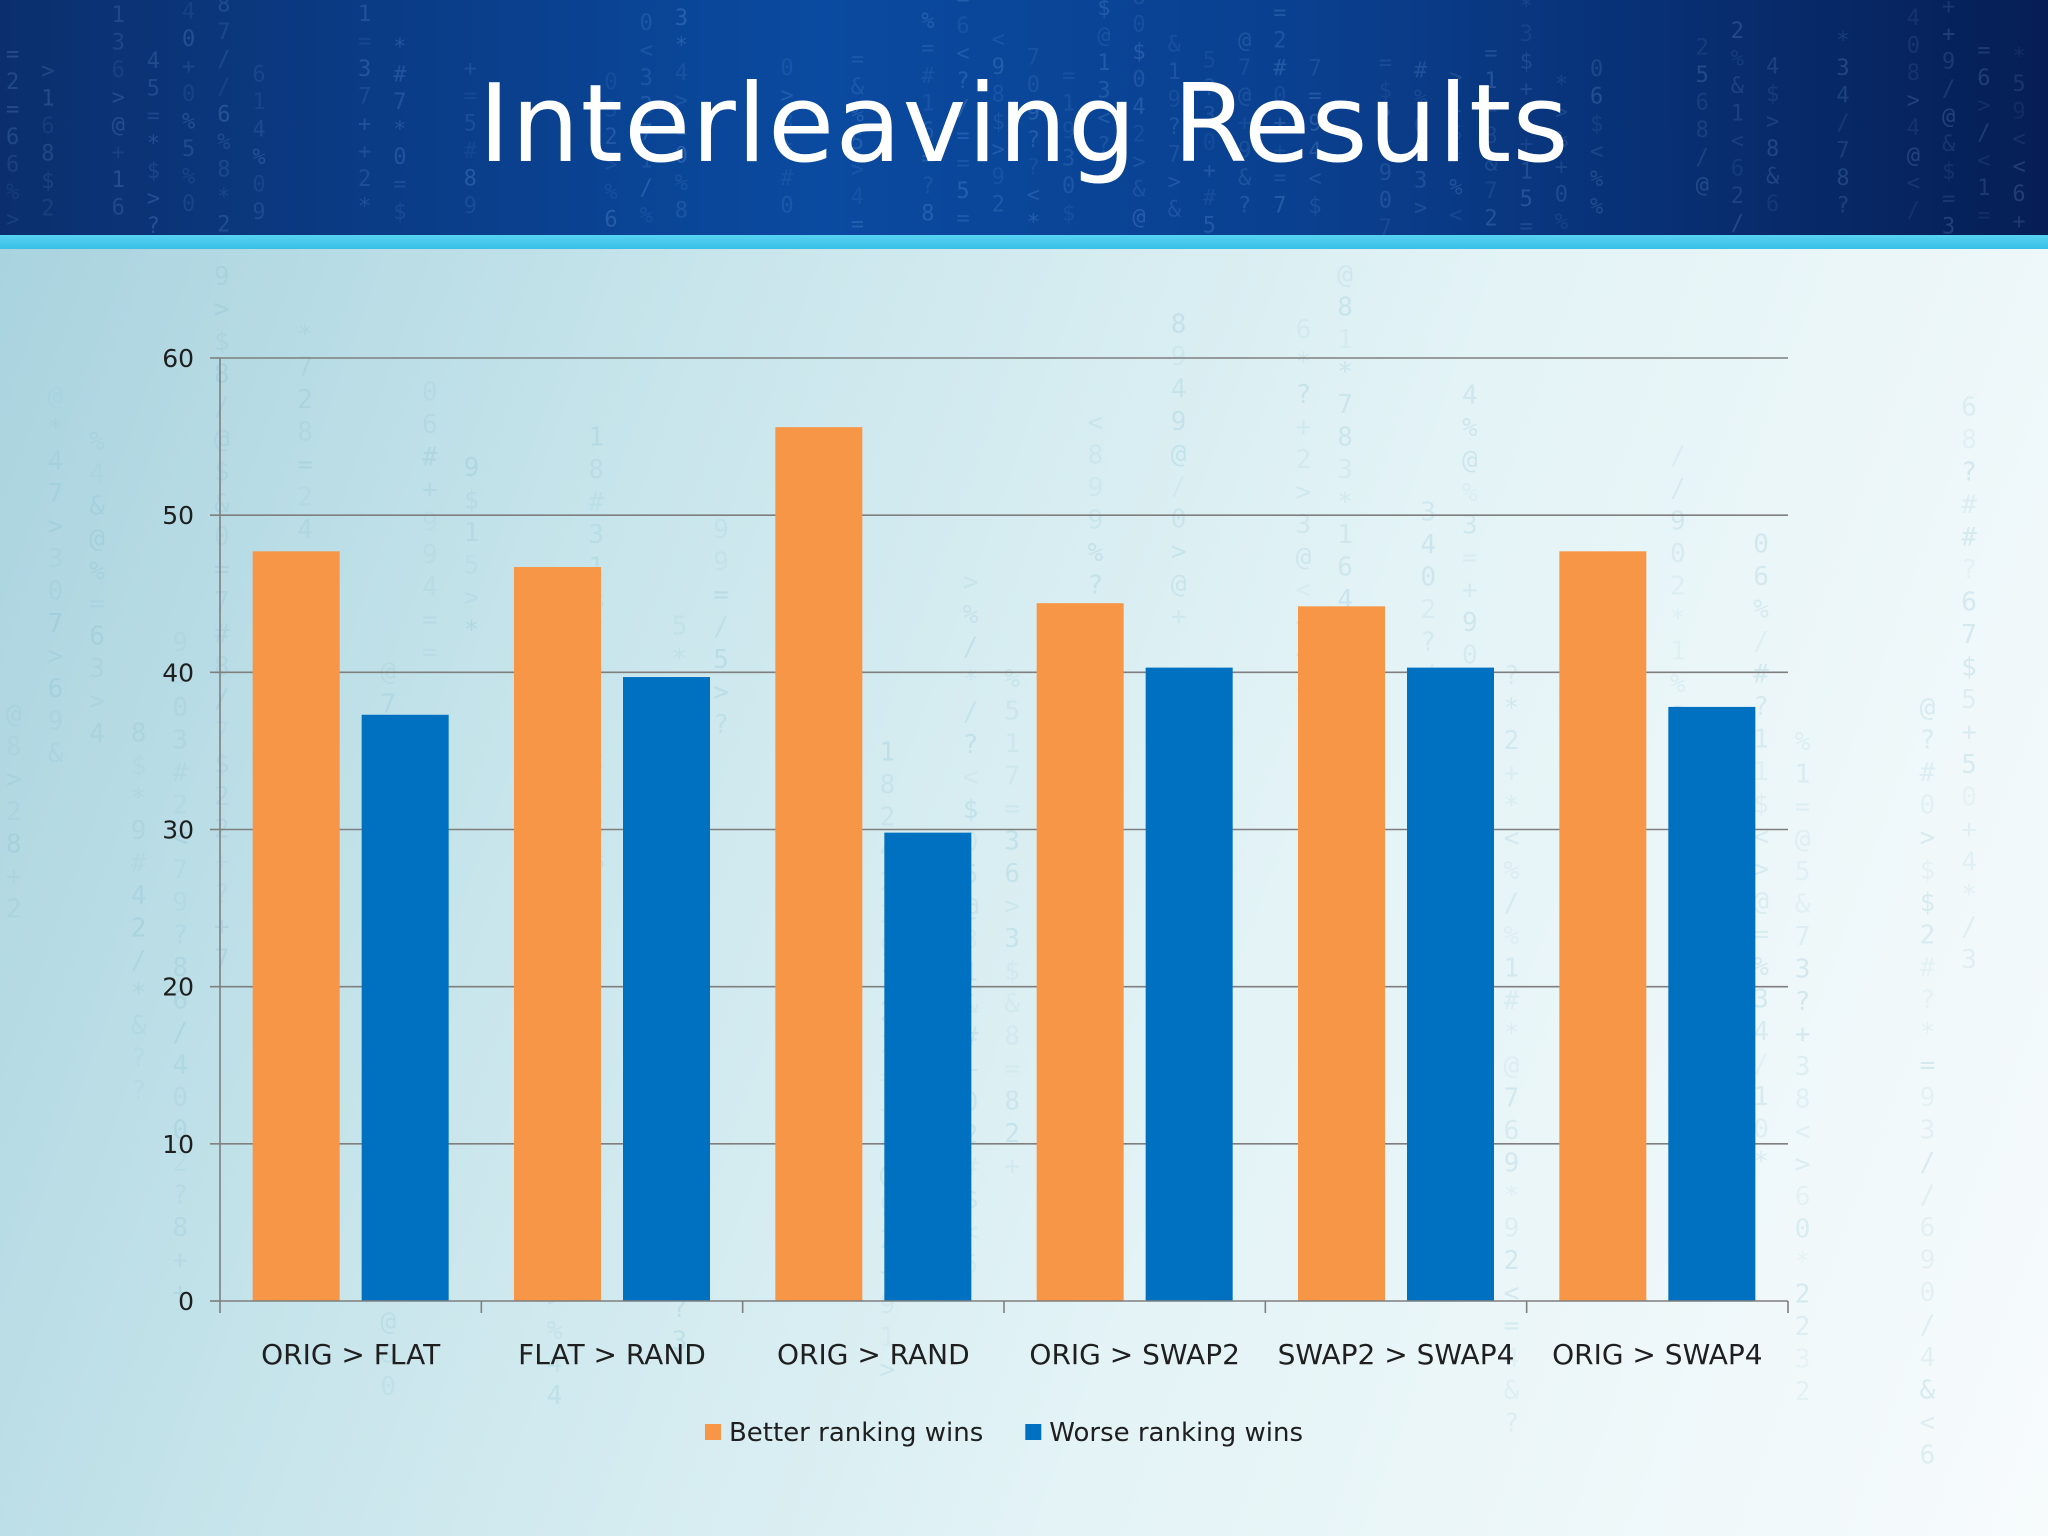 Image resolution: width=2048 pixels, height=1536 pixels. I want to click on slide-title: Interleaving Results, so click(1024, 124).